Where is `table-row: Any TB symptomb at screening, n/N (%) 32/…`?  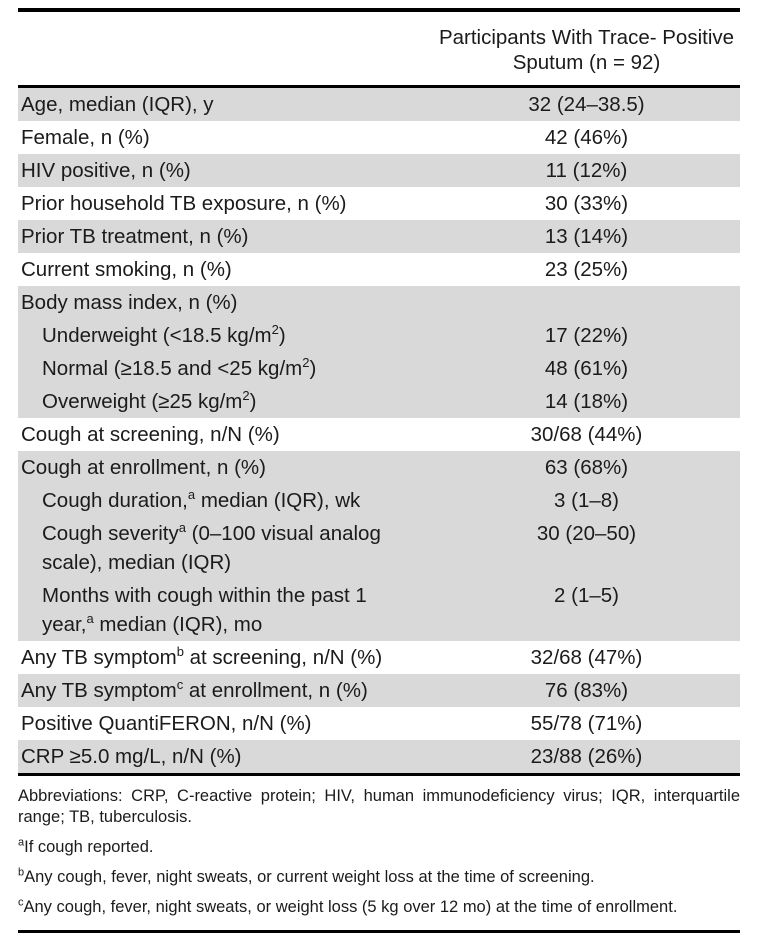
table-row: Any TB symptomb at screening, n/N (%) 32/… is located at coordinates (379, 657).